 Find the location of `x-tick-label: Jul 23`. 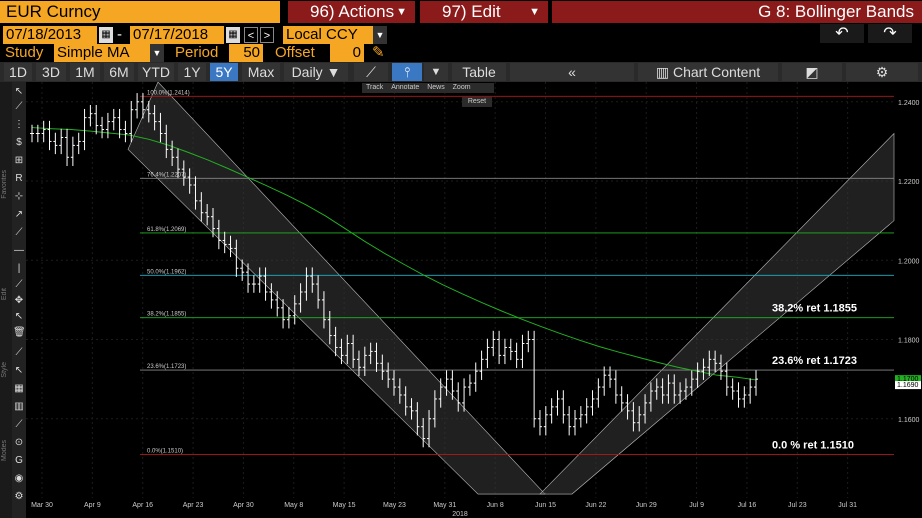

x-tick-label: Jul 23 is located at coordinates (797, 505).